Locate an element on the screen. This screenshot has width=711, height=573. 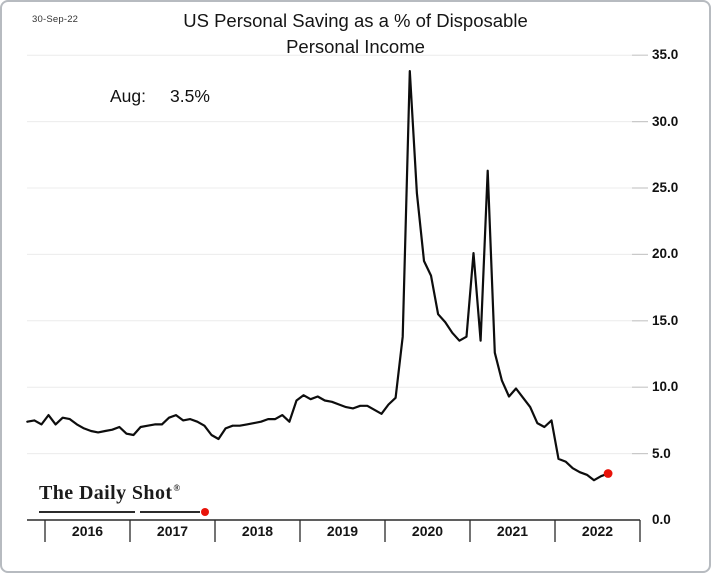
annotation-month-label: Aug: is located at coordinates (128, 96).